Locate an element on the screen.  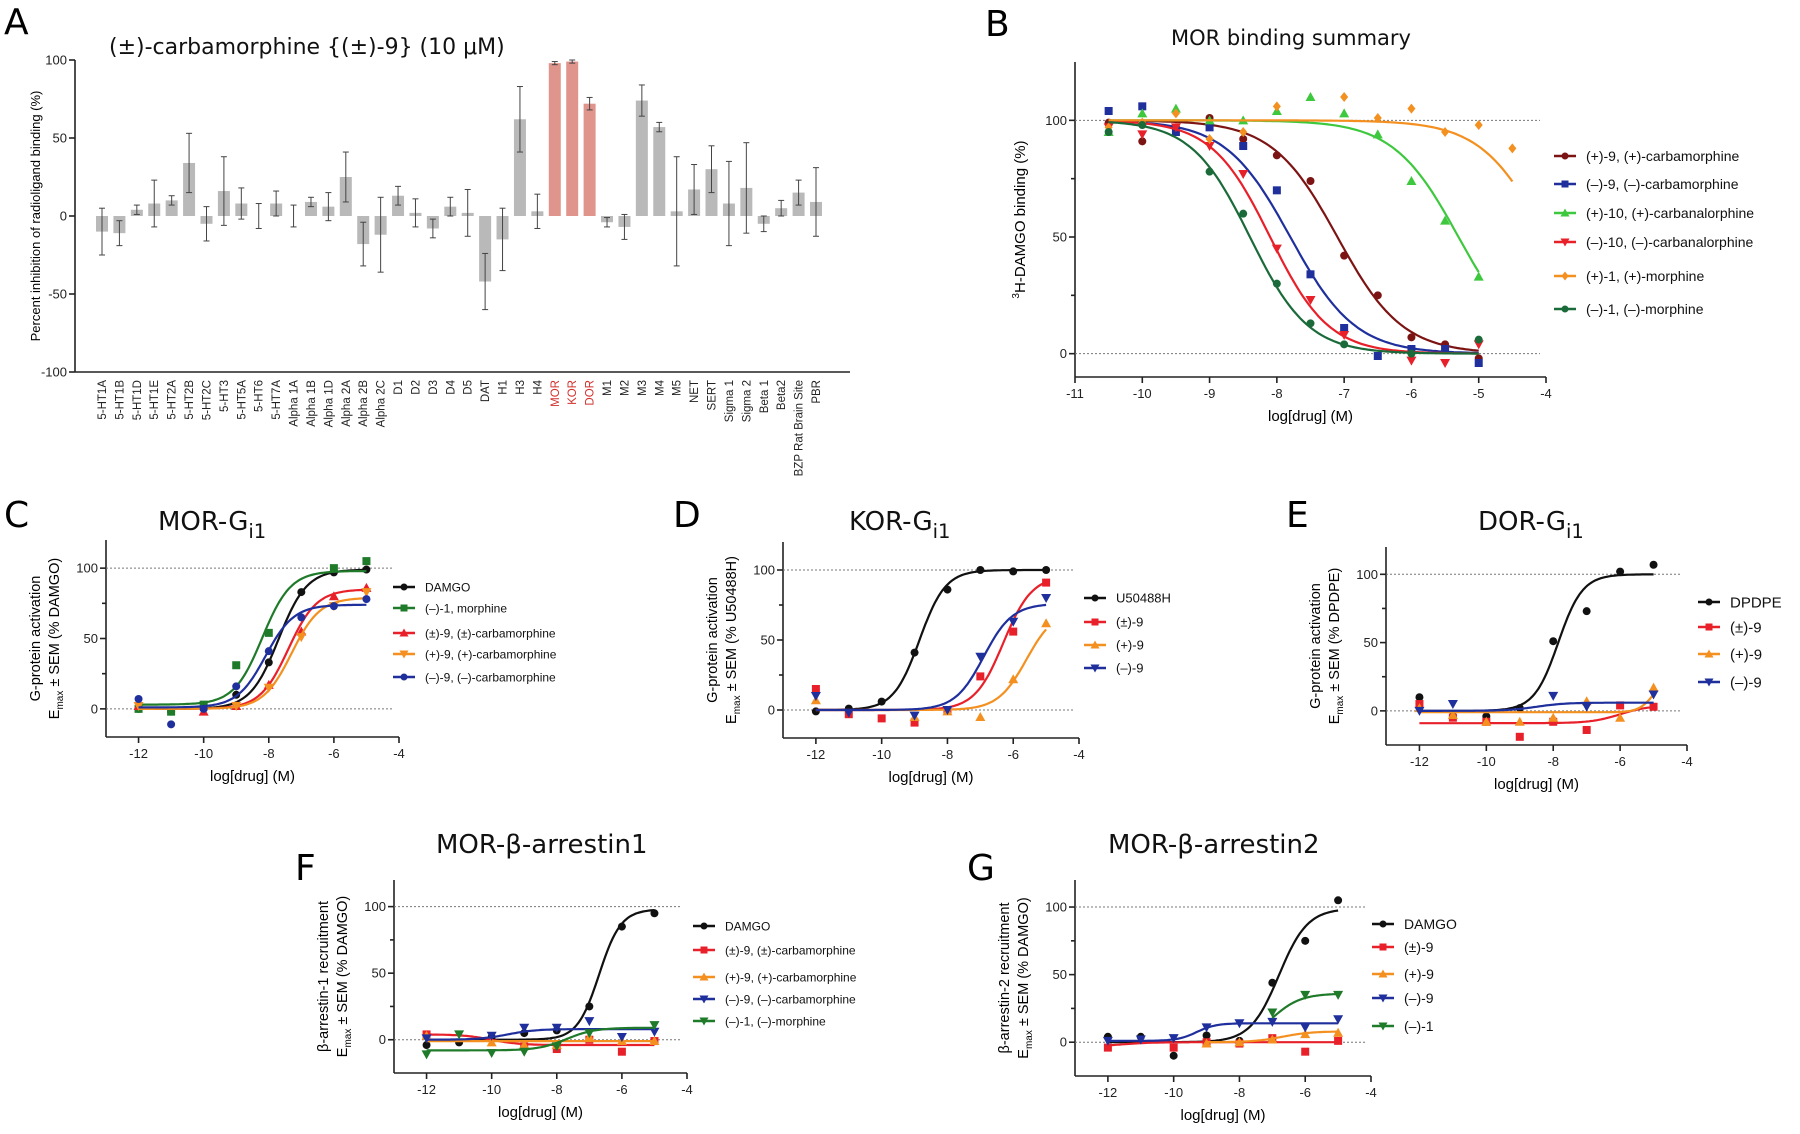
x-category-label: Alpha 1D is located at coordinates (329, 403).